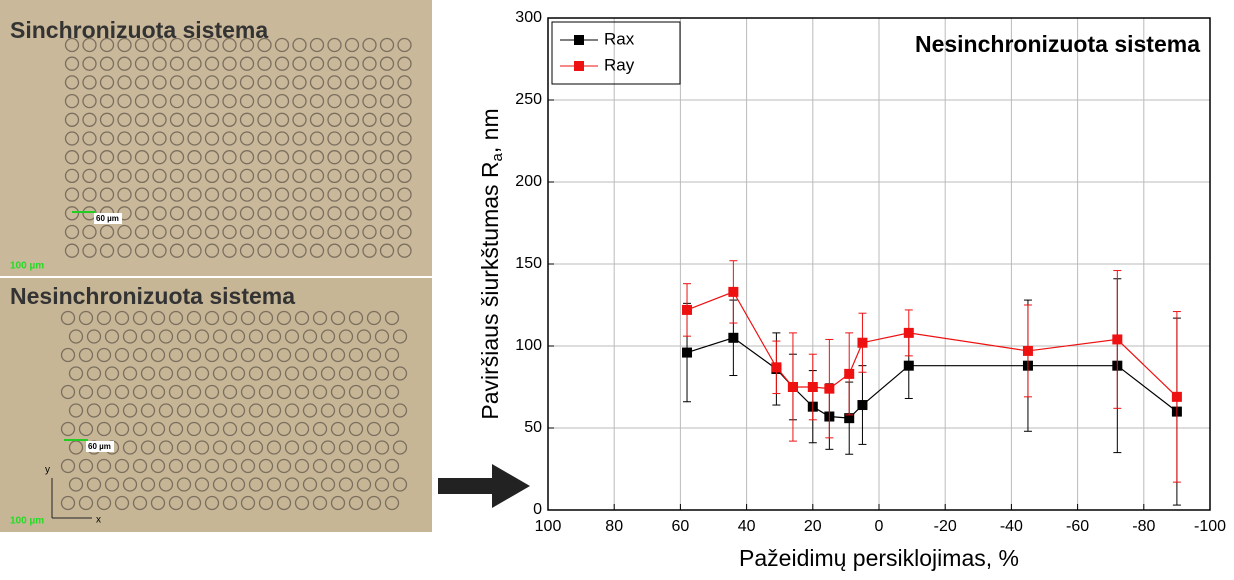 This screenshot has width=1234, height=580. I want to click on x-tick-label: 0, so click(879, 526).